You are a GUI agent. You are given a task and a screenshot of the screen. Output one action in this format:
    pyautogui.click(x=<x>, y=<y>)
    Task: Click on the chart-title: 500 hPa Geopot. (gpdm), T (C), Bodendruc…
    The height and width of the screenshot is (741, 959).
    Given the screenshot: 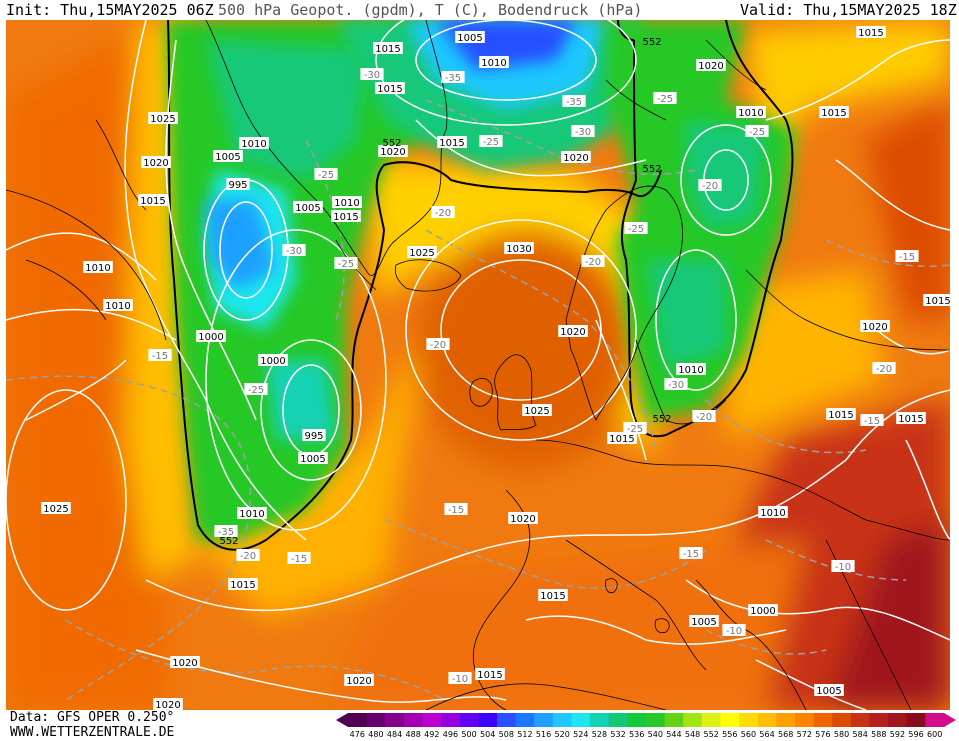 What is the action you would take?
    pyautogui.click(x=430, y=10)
    